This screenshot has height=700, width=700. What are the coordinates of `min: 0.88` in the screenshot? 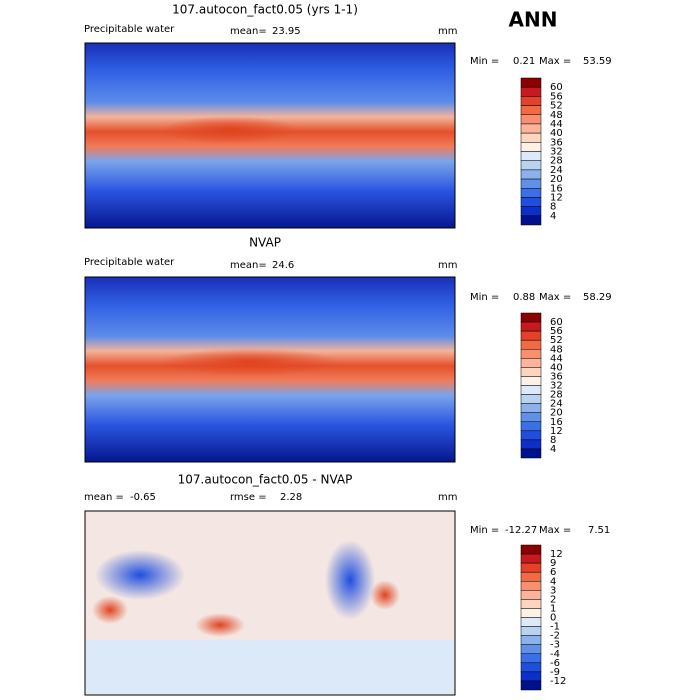 It's located at (524, 297).